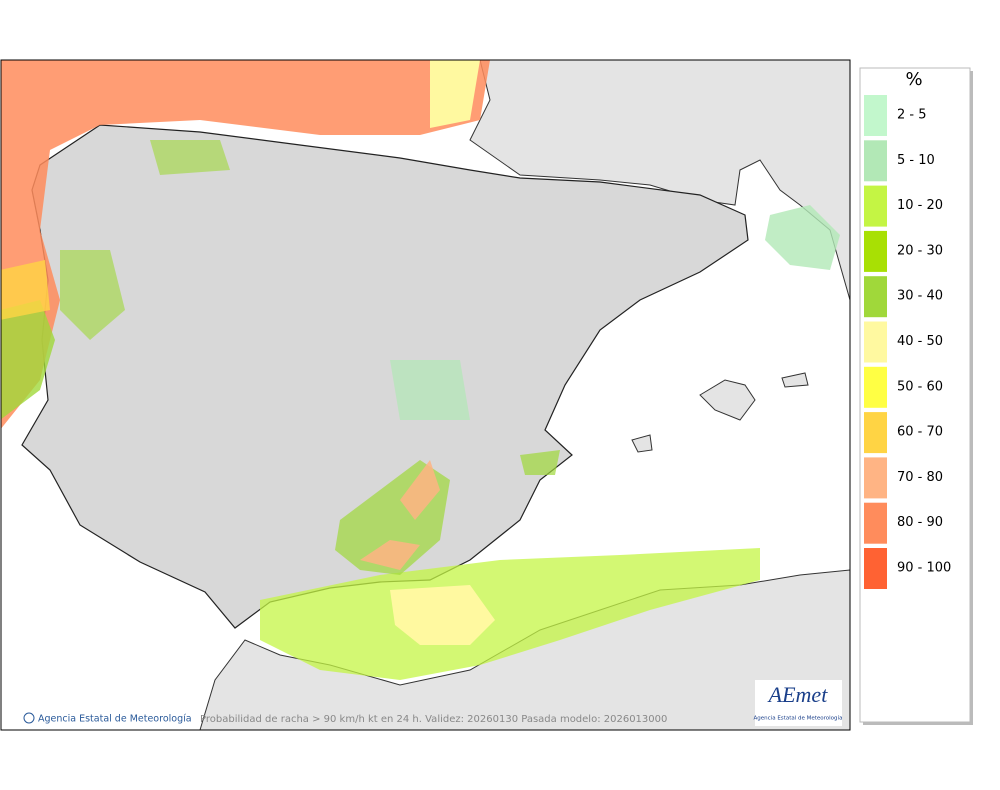 Image resolution: width=1000 pixels, height=790 pixels. Describe the element at coordinates (920, 250) in the screenshot. I see `legend-label: 20 - 30` at that location.